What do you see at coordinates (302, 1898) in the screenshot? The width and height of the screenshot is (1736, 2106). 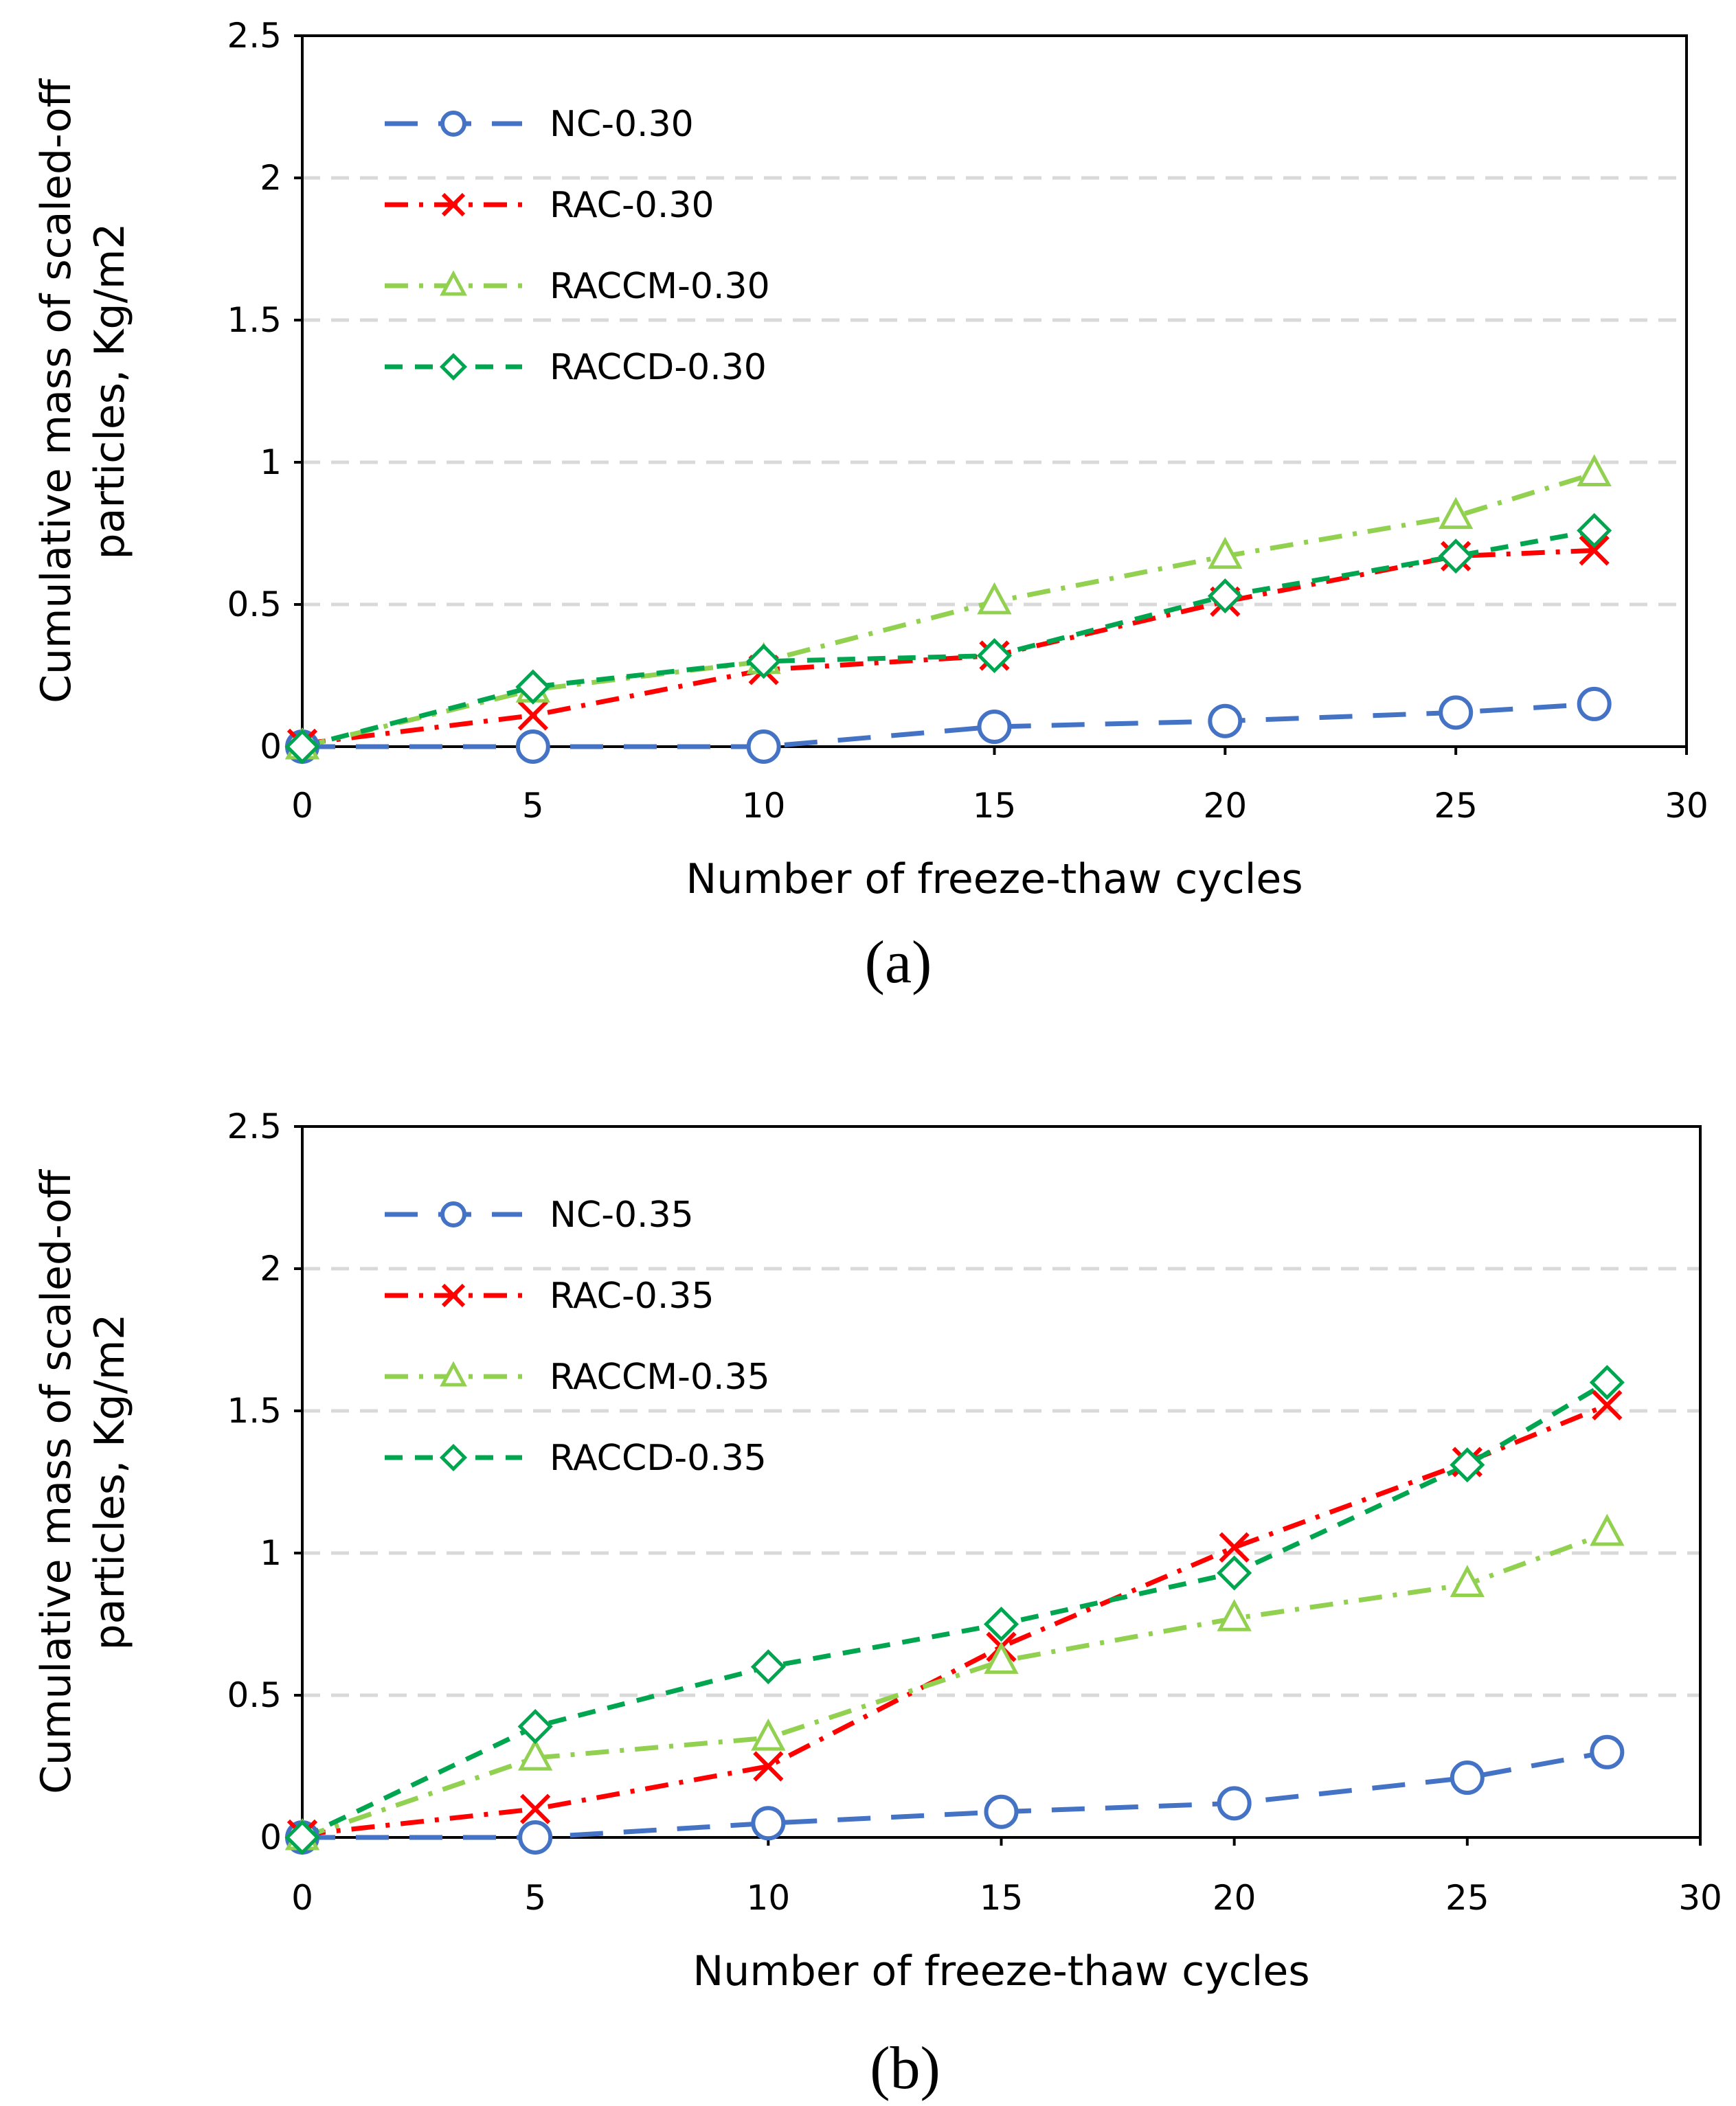 I see `x-tick-label: 0` at bounding box center [302, 1898].